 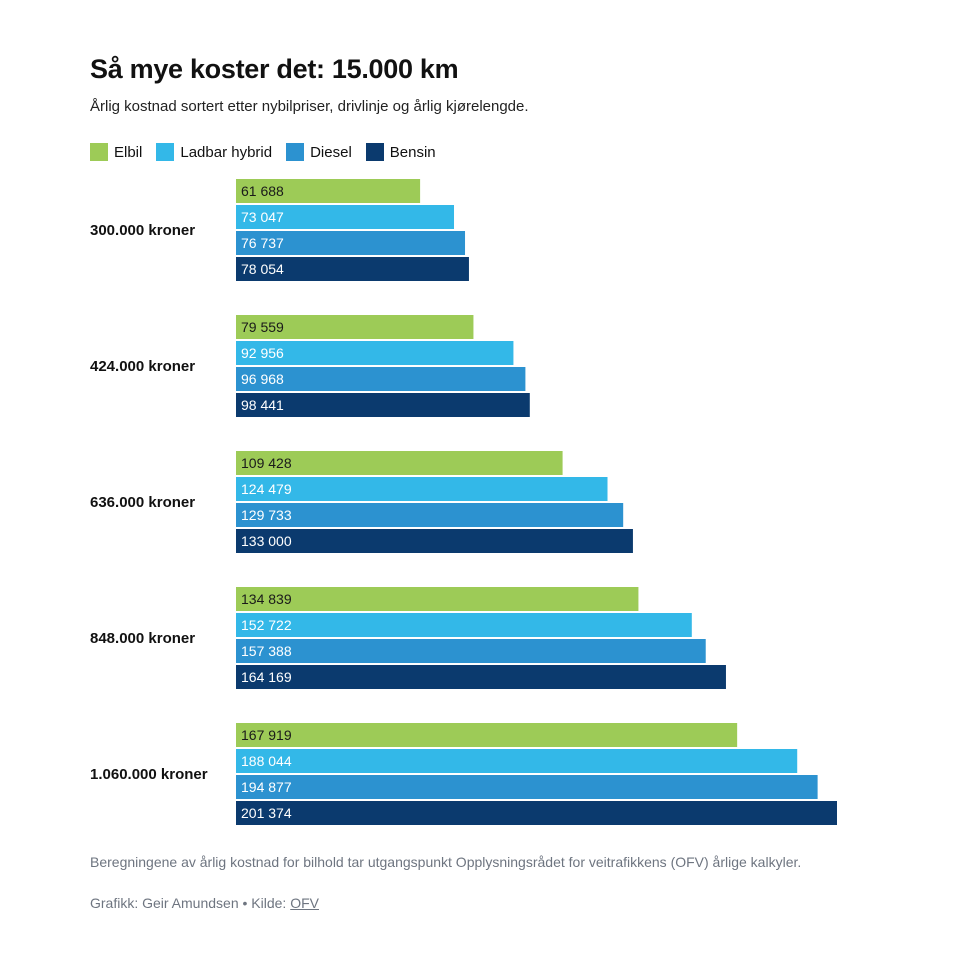 I want to click on legend-item-ladbar-hybrid: Ladbar hybrid, so click(x=214, y=152).